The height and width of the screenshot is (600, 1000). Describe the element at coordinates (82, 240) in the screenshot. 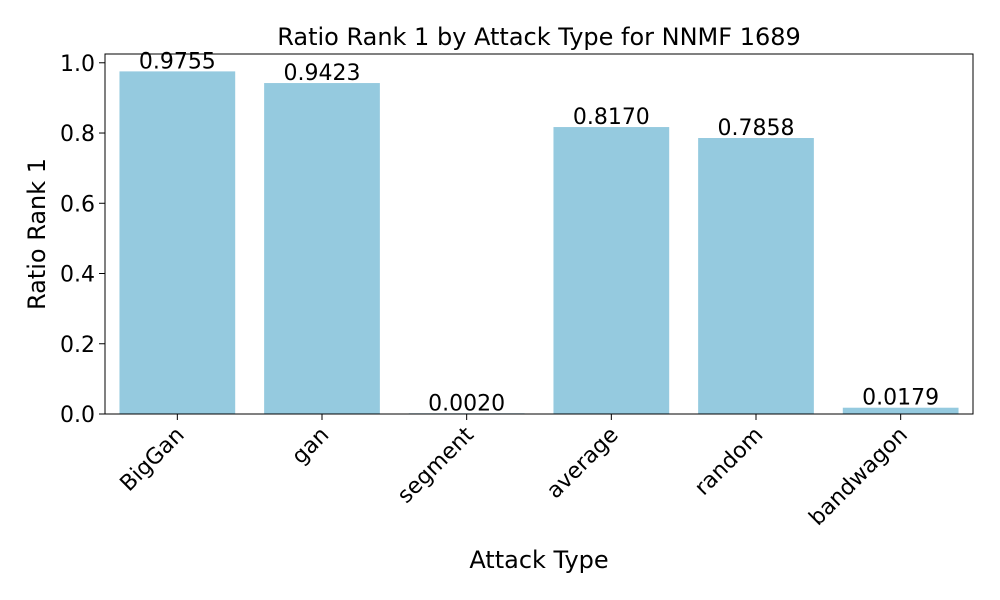

I see `y-axis: 0.0 0.2 0.4 0.6 0.8 1.0` at that location.